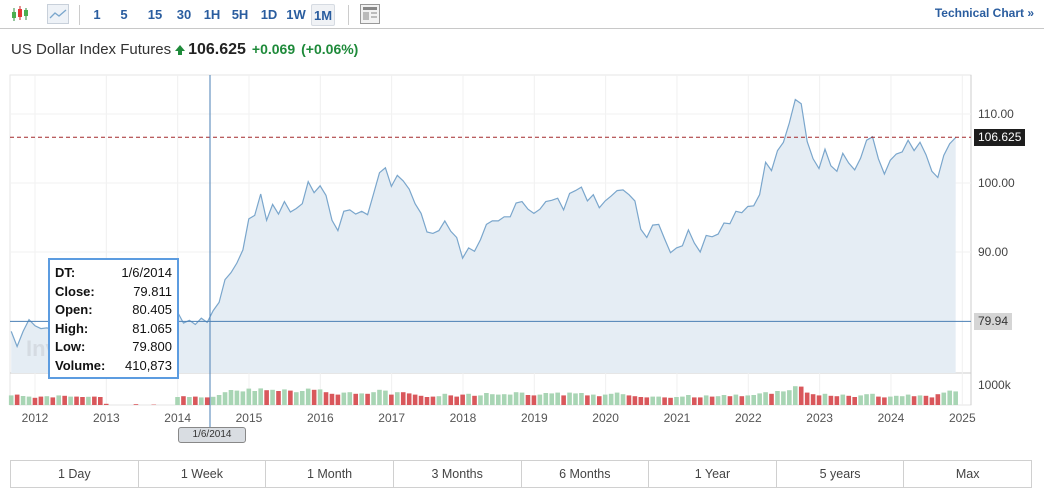 This screenshot has width=1044, height=491. Describe the element at coordinates (212, 14) in the screenshot. I see `interval-1H: 1H` at that location.